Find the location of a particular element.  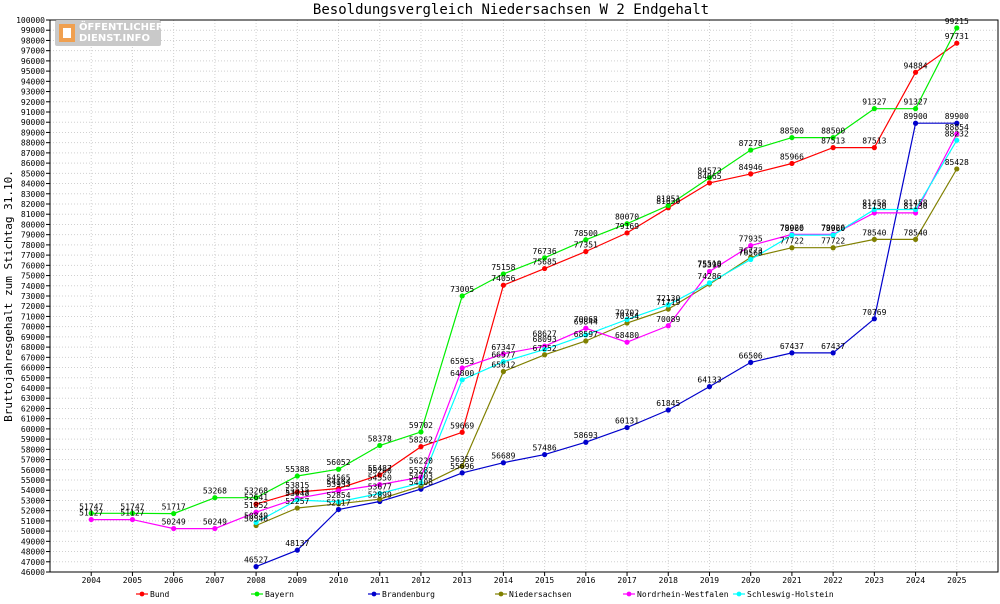

data-label: 50546 is located at coordinates (256, 519).